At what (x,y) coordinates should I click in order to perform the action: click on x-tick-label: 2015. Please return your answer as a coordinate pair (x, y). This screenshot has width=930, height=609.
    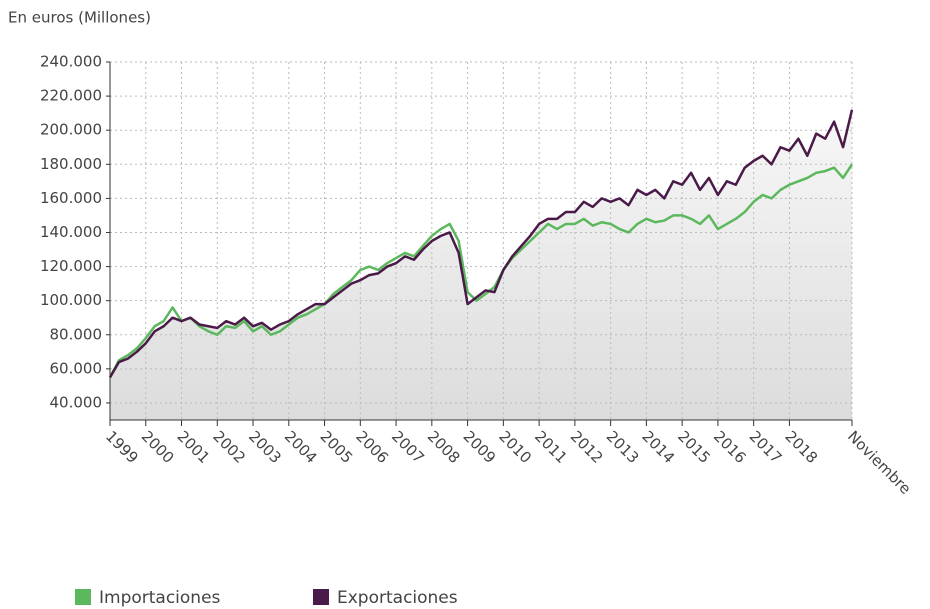
    Looking at the image, I should click on (694, 447).